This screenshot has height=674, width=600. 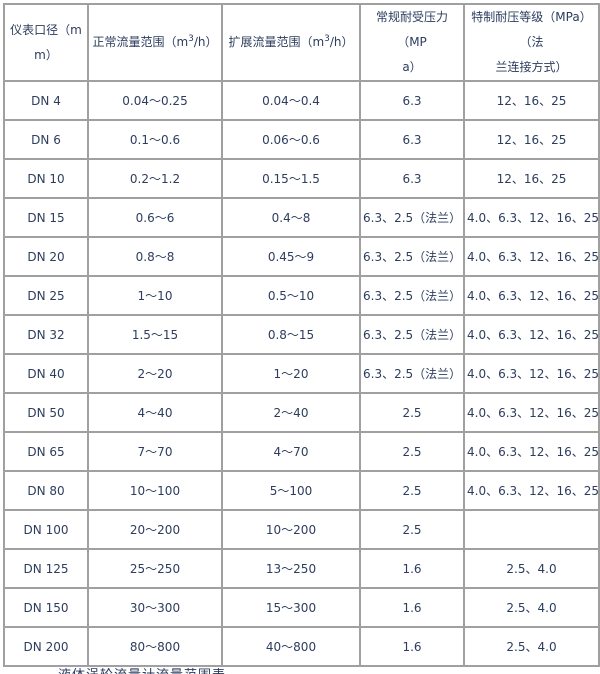 What do you see at coordinates (155, 451) in the screenshot?
I see `cell-normal_flow: 7～70` at bounding box center [155, 451].